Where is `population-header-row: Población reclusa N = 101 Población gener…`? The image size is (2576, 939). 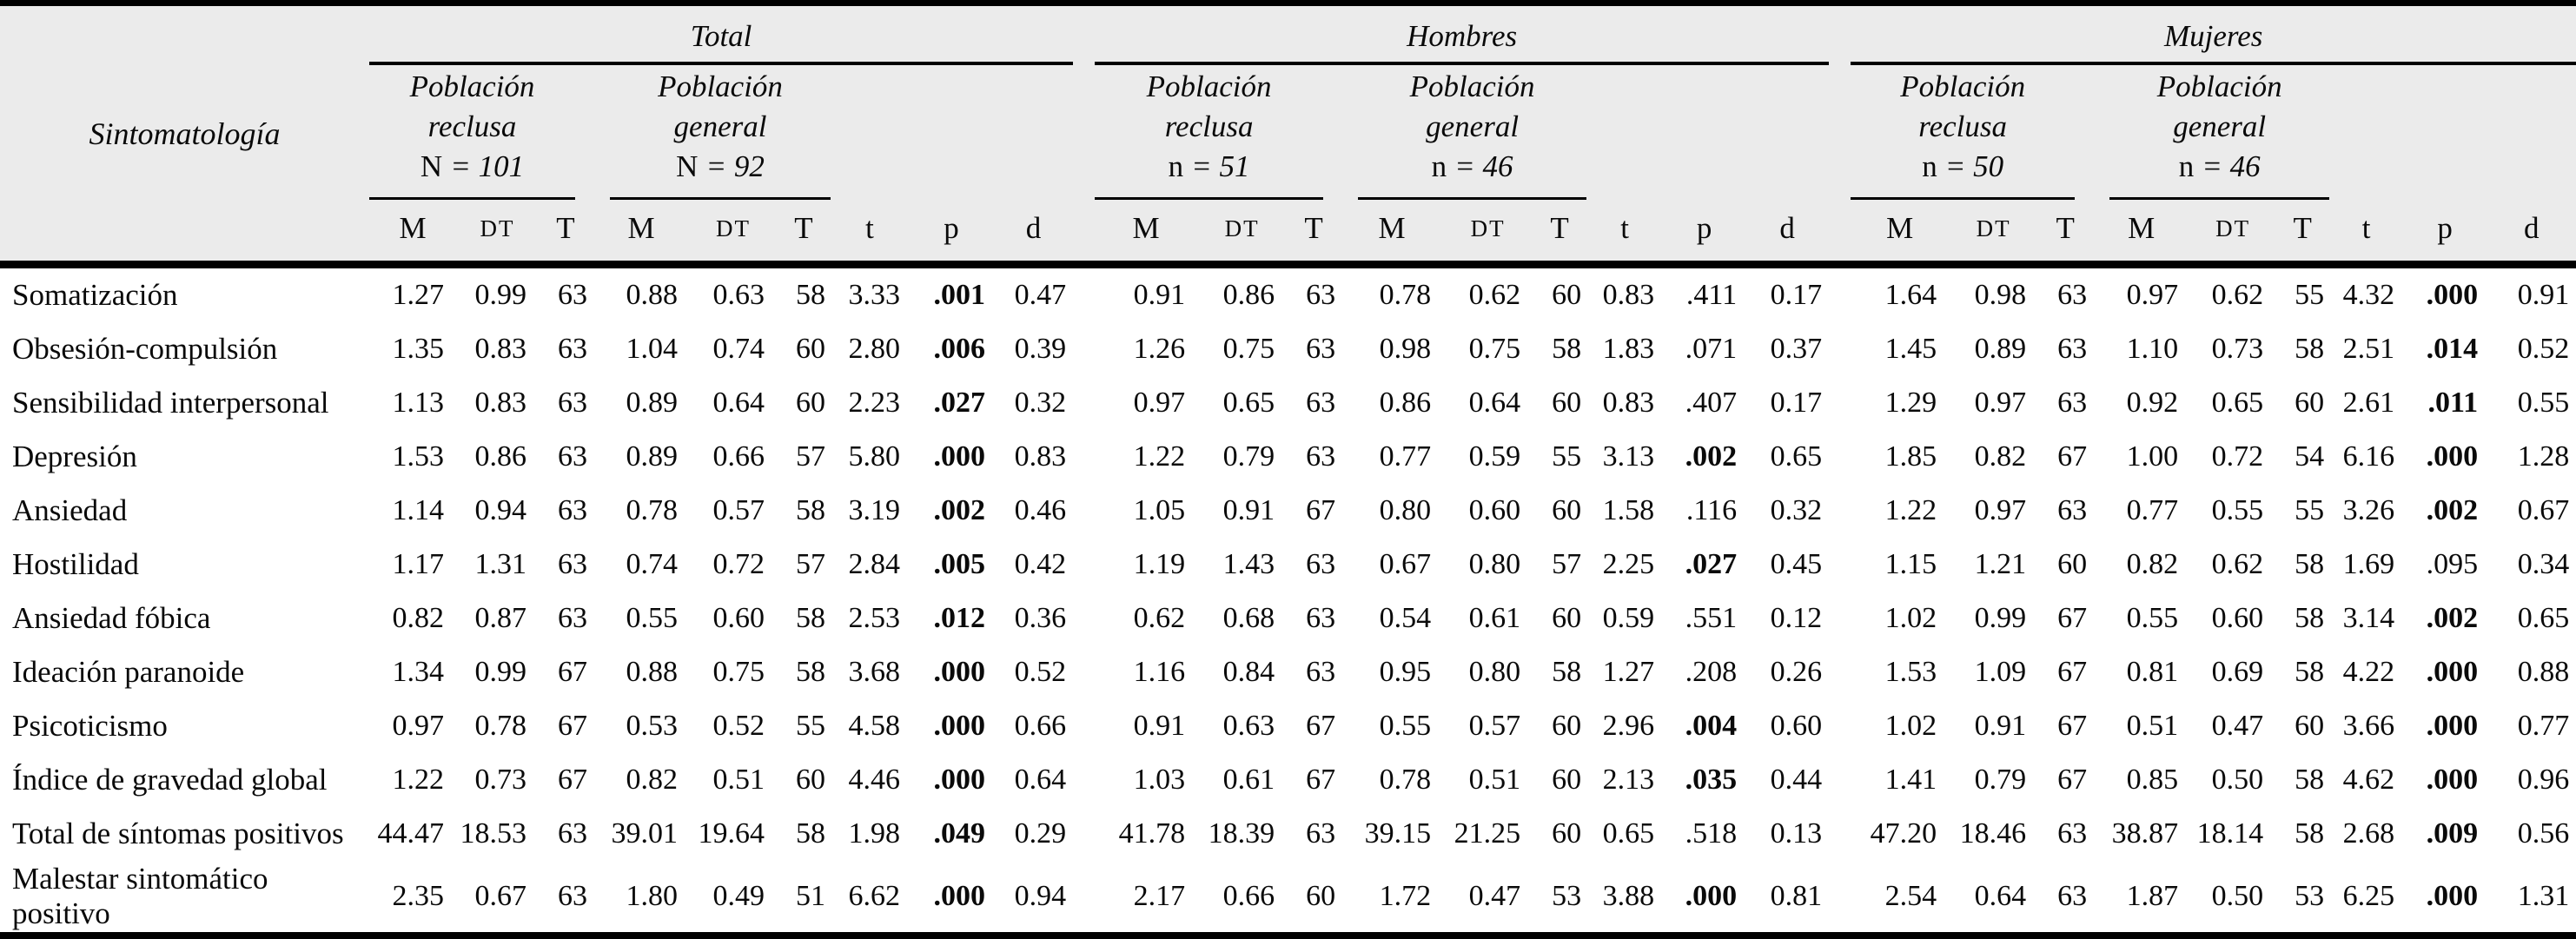
population-header-row: Población reclusa N = 101 Población gener… is located at coordinates (1288, 131).